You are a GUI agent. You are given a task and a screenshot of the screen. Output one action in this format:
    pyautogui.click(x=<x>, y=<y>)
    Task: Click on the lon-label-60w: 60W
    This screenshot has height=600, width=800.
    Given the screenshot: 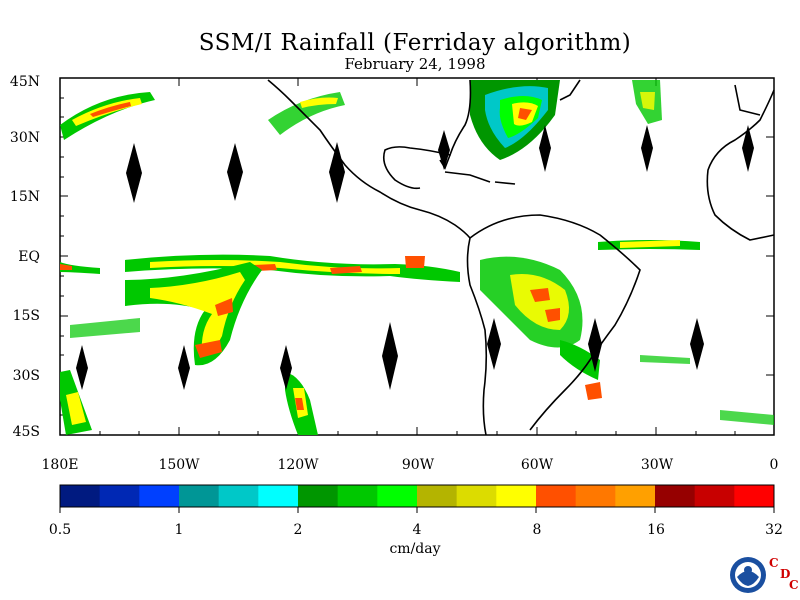 What is the action you would take?
    pyautogui.click(x=537, y=465)
    